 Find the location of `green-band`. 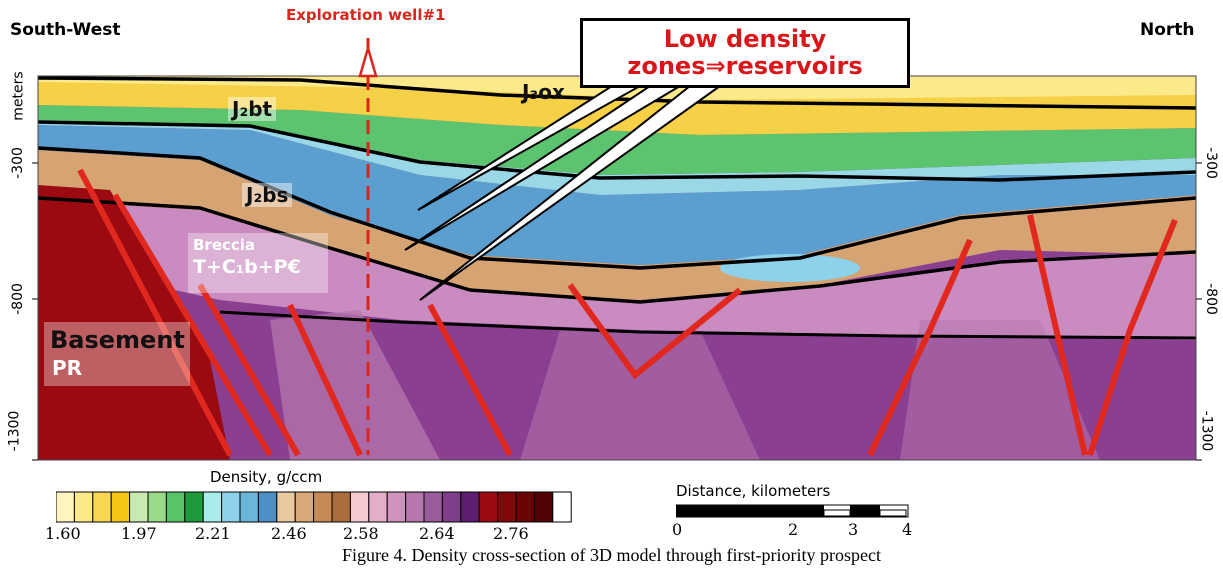

green-band is located at coordinates (617, 140).